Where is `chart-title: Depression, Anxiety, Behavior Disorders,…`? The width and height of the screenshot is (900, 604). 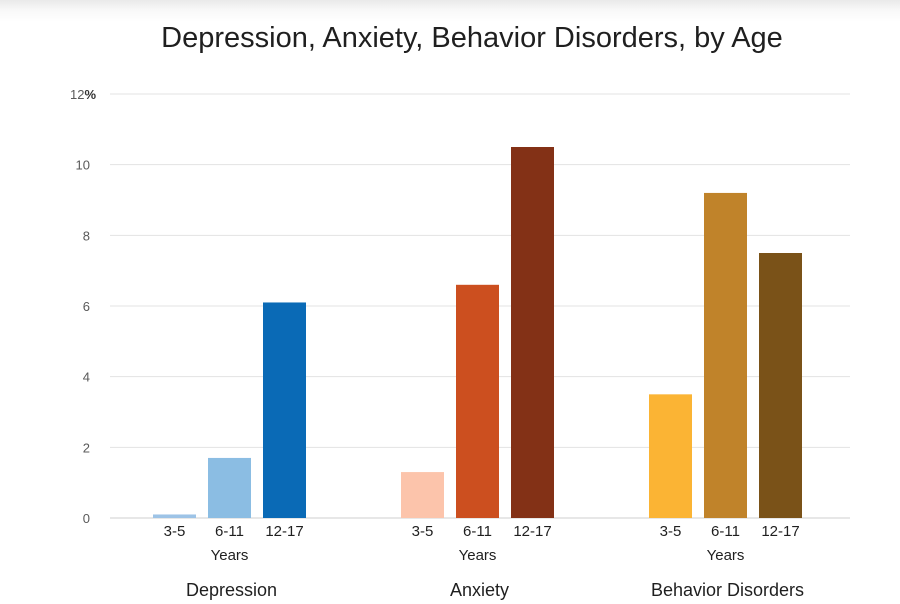
chart-title: Depression, Anxiety, Behavior Disorders,… is located at coordinates (472, 38).